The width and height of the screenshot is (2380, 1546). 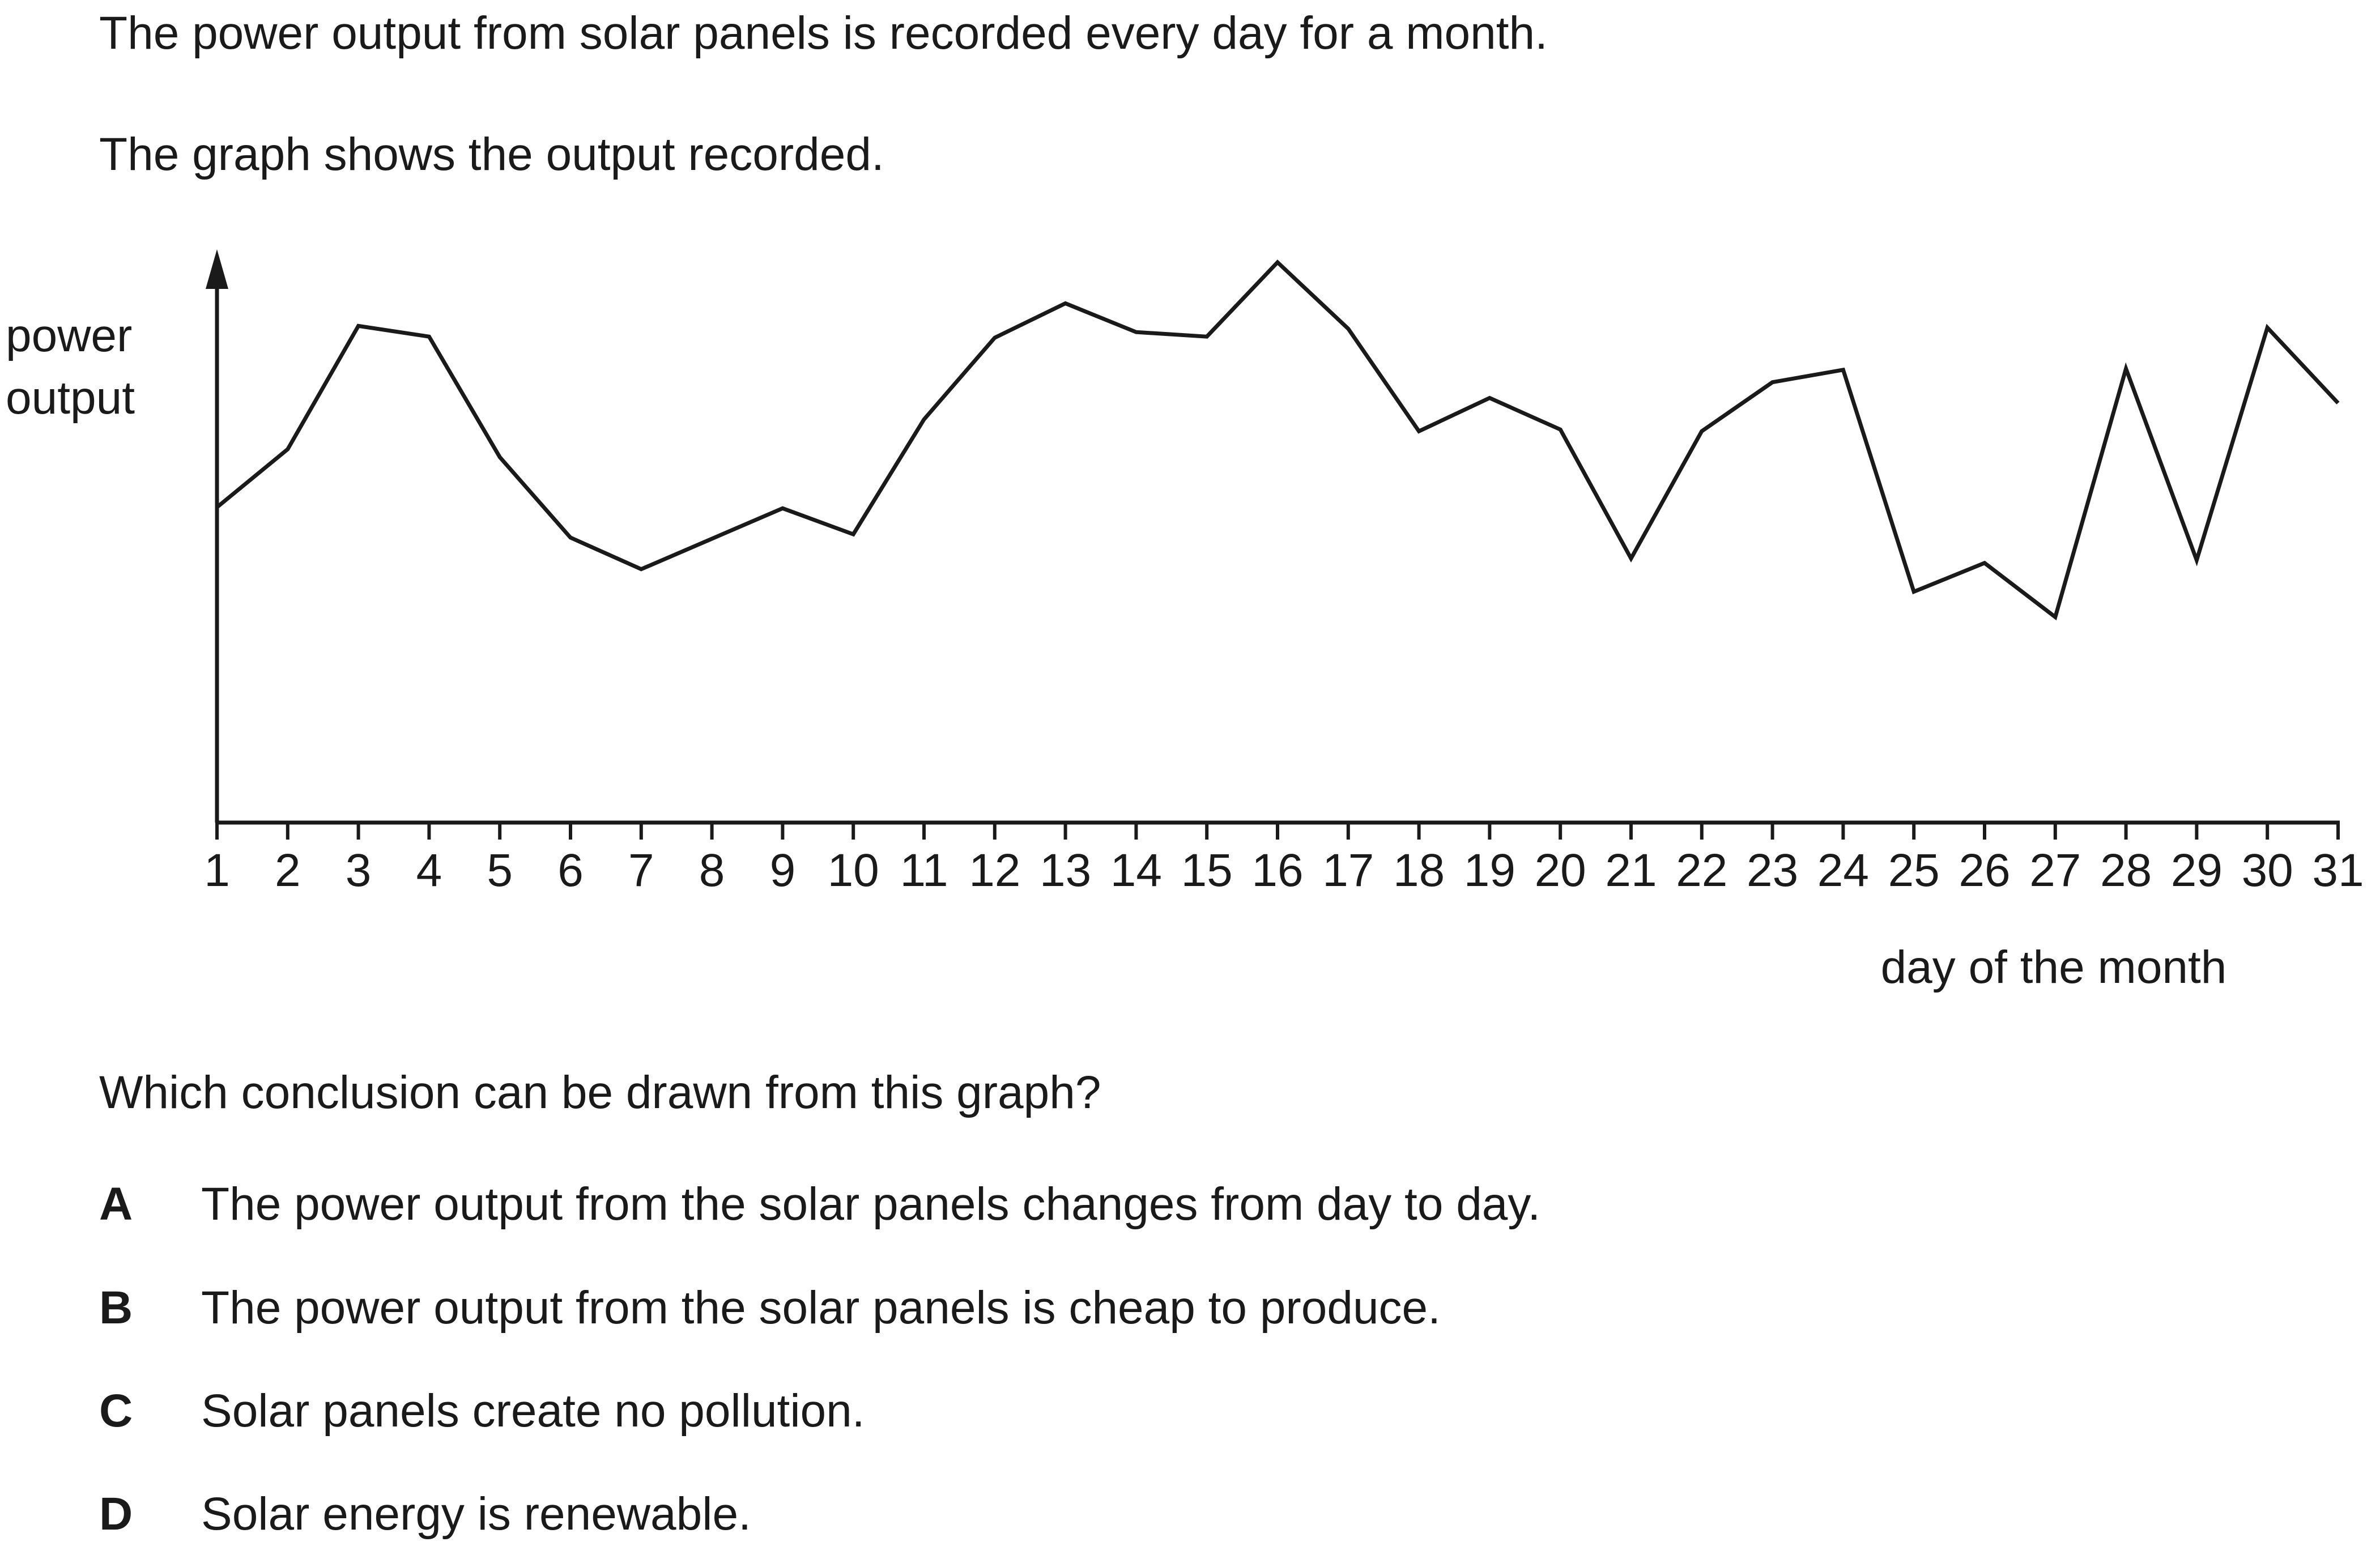 What do you see at coordinates (429, 870) in the screenshot?
I see `x-tick-label: 4` at bounding box center [429, 870].